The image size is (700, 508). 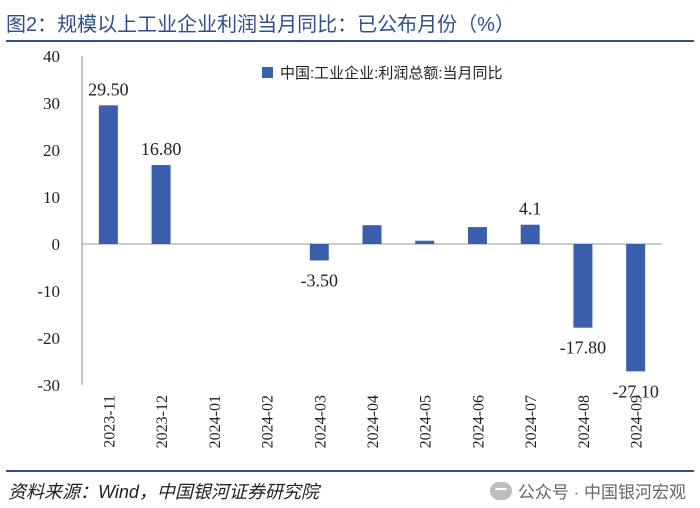 I want to click on x-tick-label: 2023-11, so click(x=109, y=421).